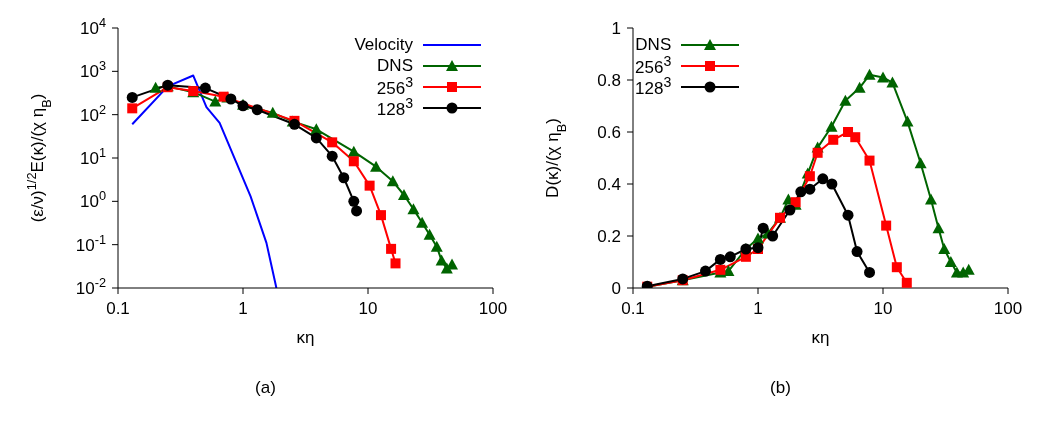 The width and height of the screenshot is (1053, 431). I want to click on y-tick-label: 10$^{2}$, so click(92, 113).